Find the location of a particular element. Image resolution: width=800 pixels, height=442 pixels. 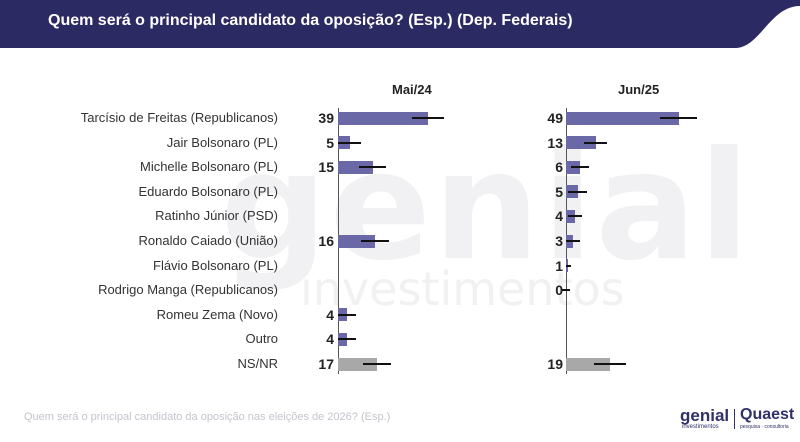

category-label: Ratinho Júnior (PSD) is located at coordinates (216, 216).